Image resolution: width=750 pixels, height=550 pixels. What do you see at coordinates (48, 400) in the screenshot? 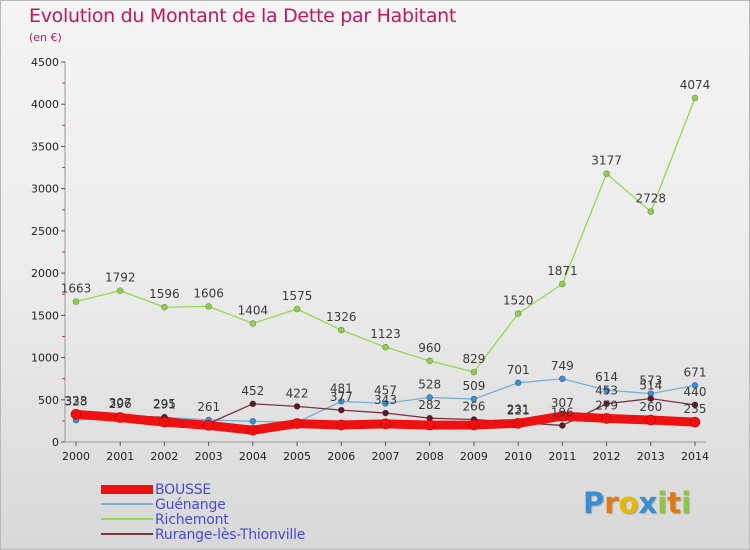
I see `y-tick-label: 500` at bounding box center [48, 400].